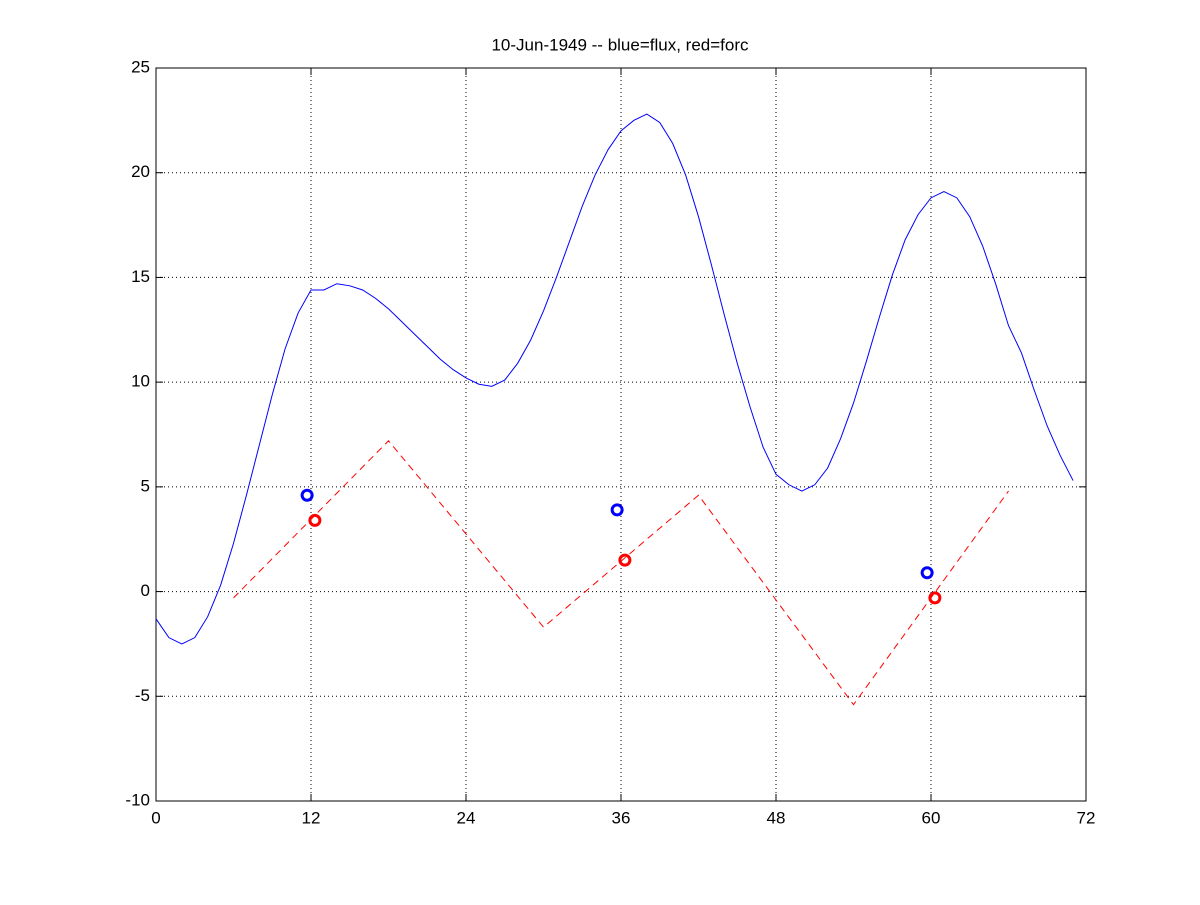 The width and height of the screenshot is (1200, 905). Describe the element at coordinates (145, 485) in the screenshot. I see `y-tick-label: 5` at that location.